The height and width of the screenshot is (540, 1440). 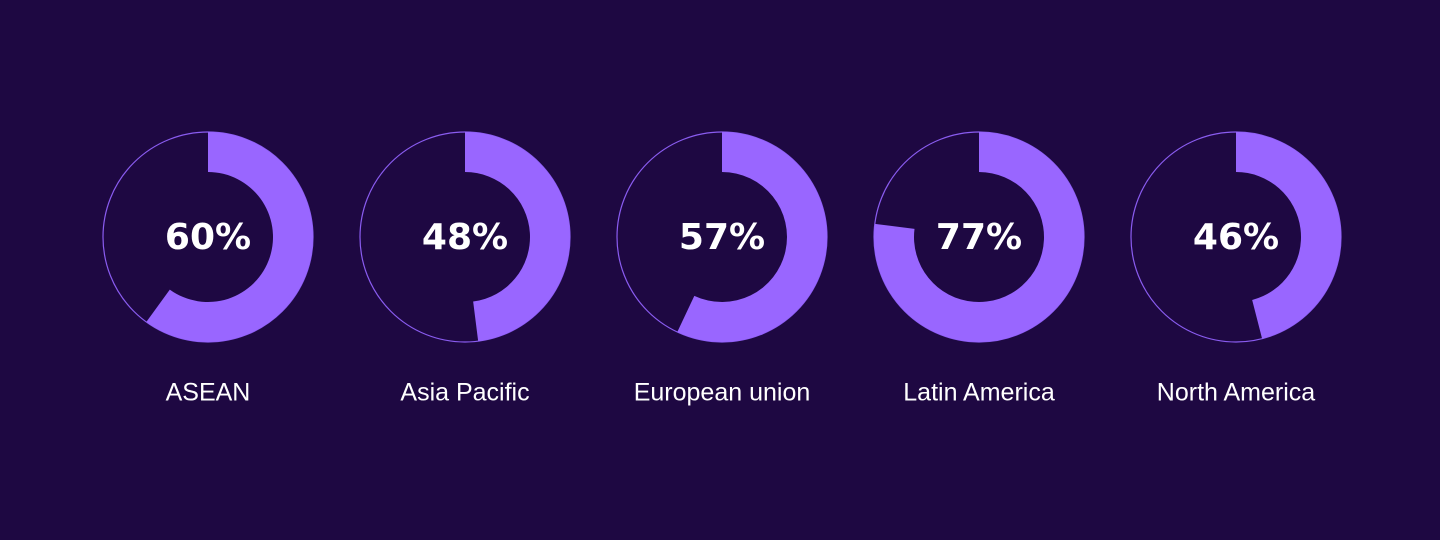 What do you see at coordinates (722, 393) in the screenshot?
I see `category-label: European union` at bounding box center [722, 393].